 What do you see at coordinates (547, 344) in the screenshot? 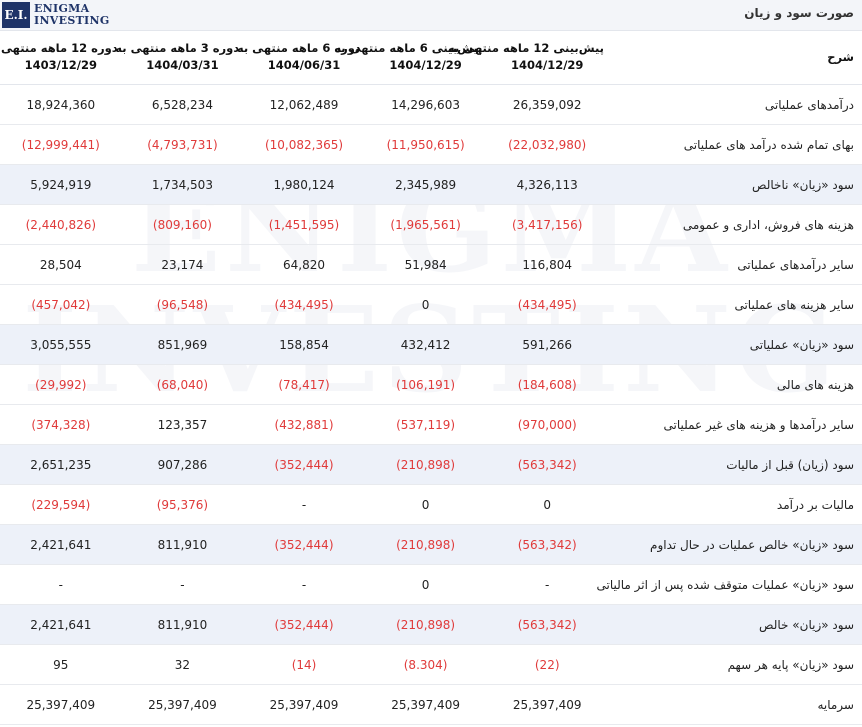
I see `table-cell: 591,266` at bounding box center [547, 344].